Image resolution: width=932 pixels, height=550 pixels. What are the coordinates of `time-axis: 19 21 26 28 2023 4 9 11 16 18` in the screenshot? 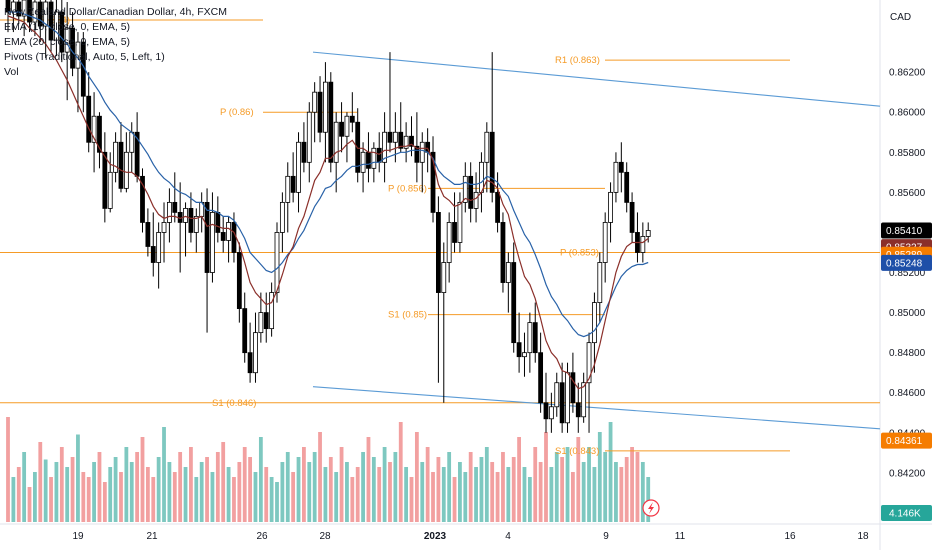 It's located at (470, 536).